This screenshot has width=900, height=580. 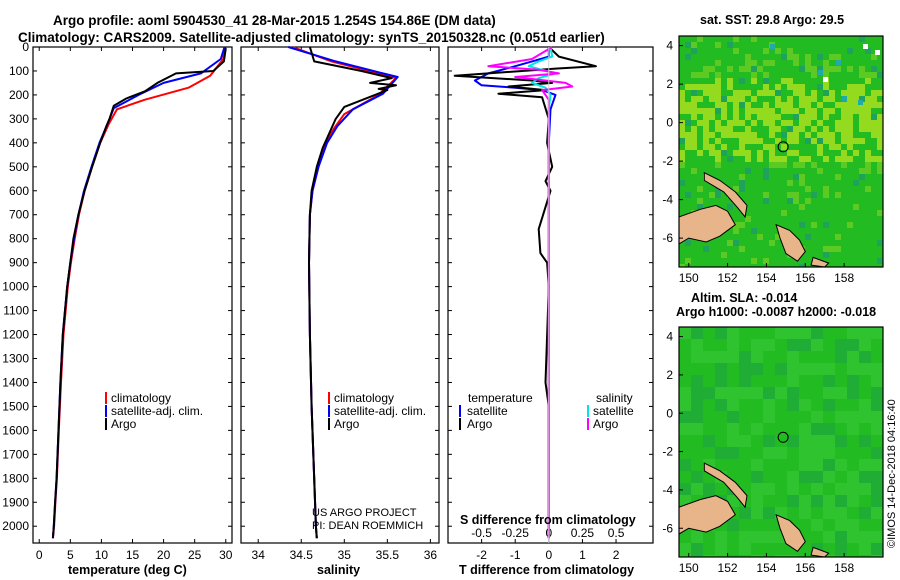 I want to click on depth-tick-label: 800, so click(x=19, y=239).